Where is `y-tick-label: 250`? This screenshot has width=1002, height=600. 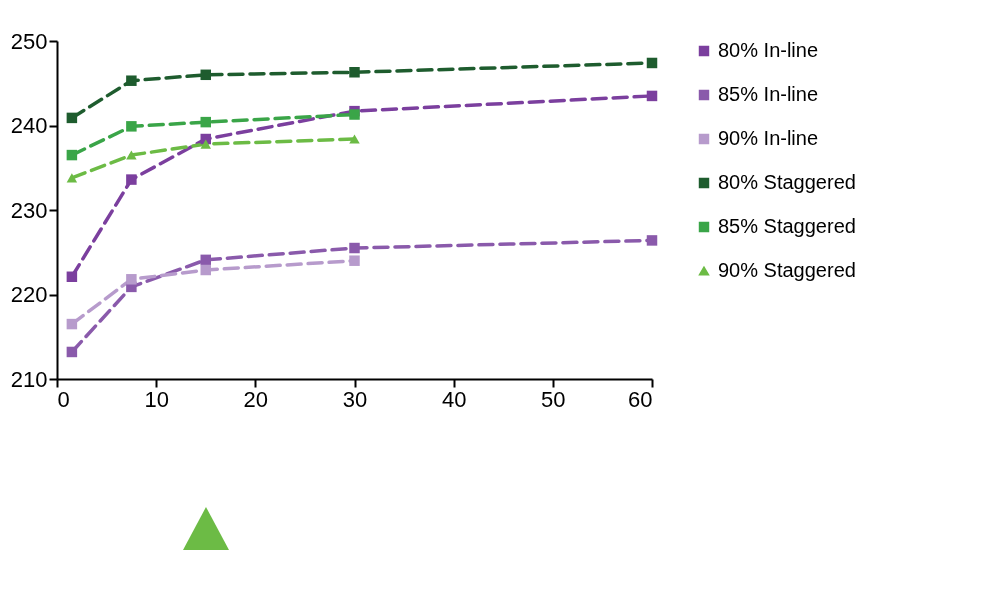 y-tick-label: 250 is located at coordinates (29, 41).